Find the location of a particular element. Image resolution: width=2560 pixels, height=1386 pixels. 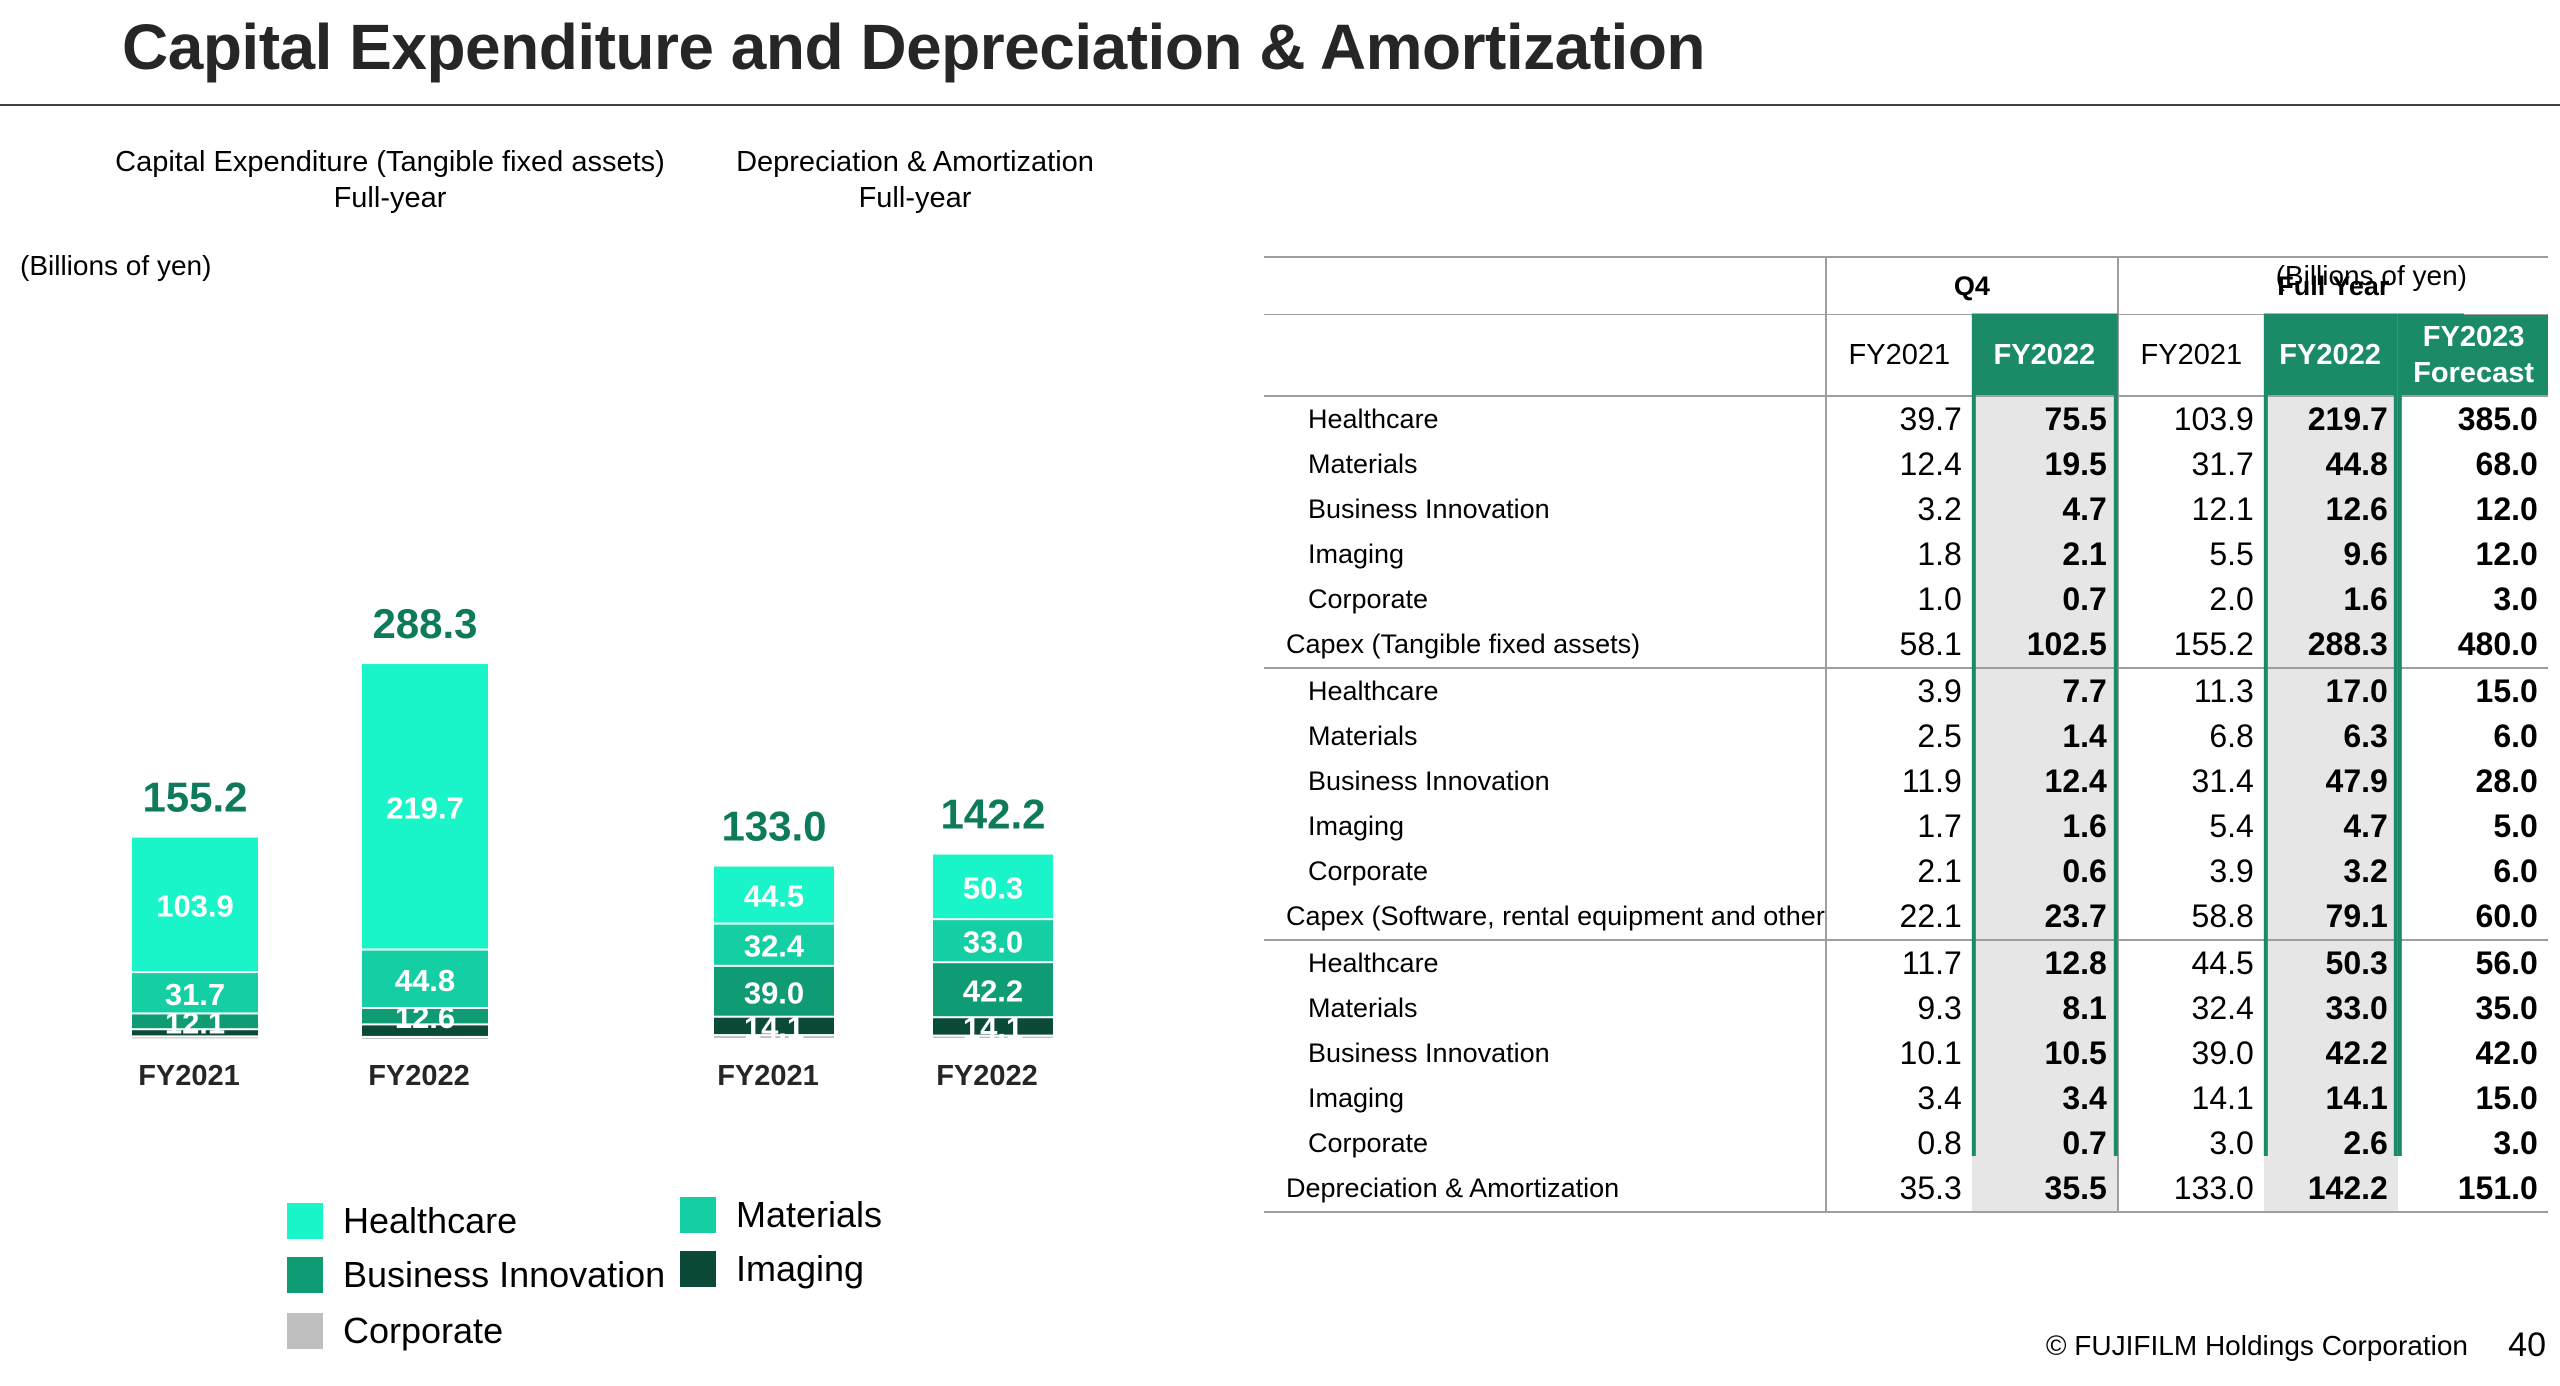

table-cell: 0.6 is located at coordinates (2044, 871).